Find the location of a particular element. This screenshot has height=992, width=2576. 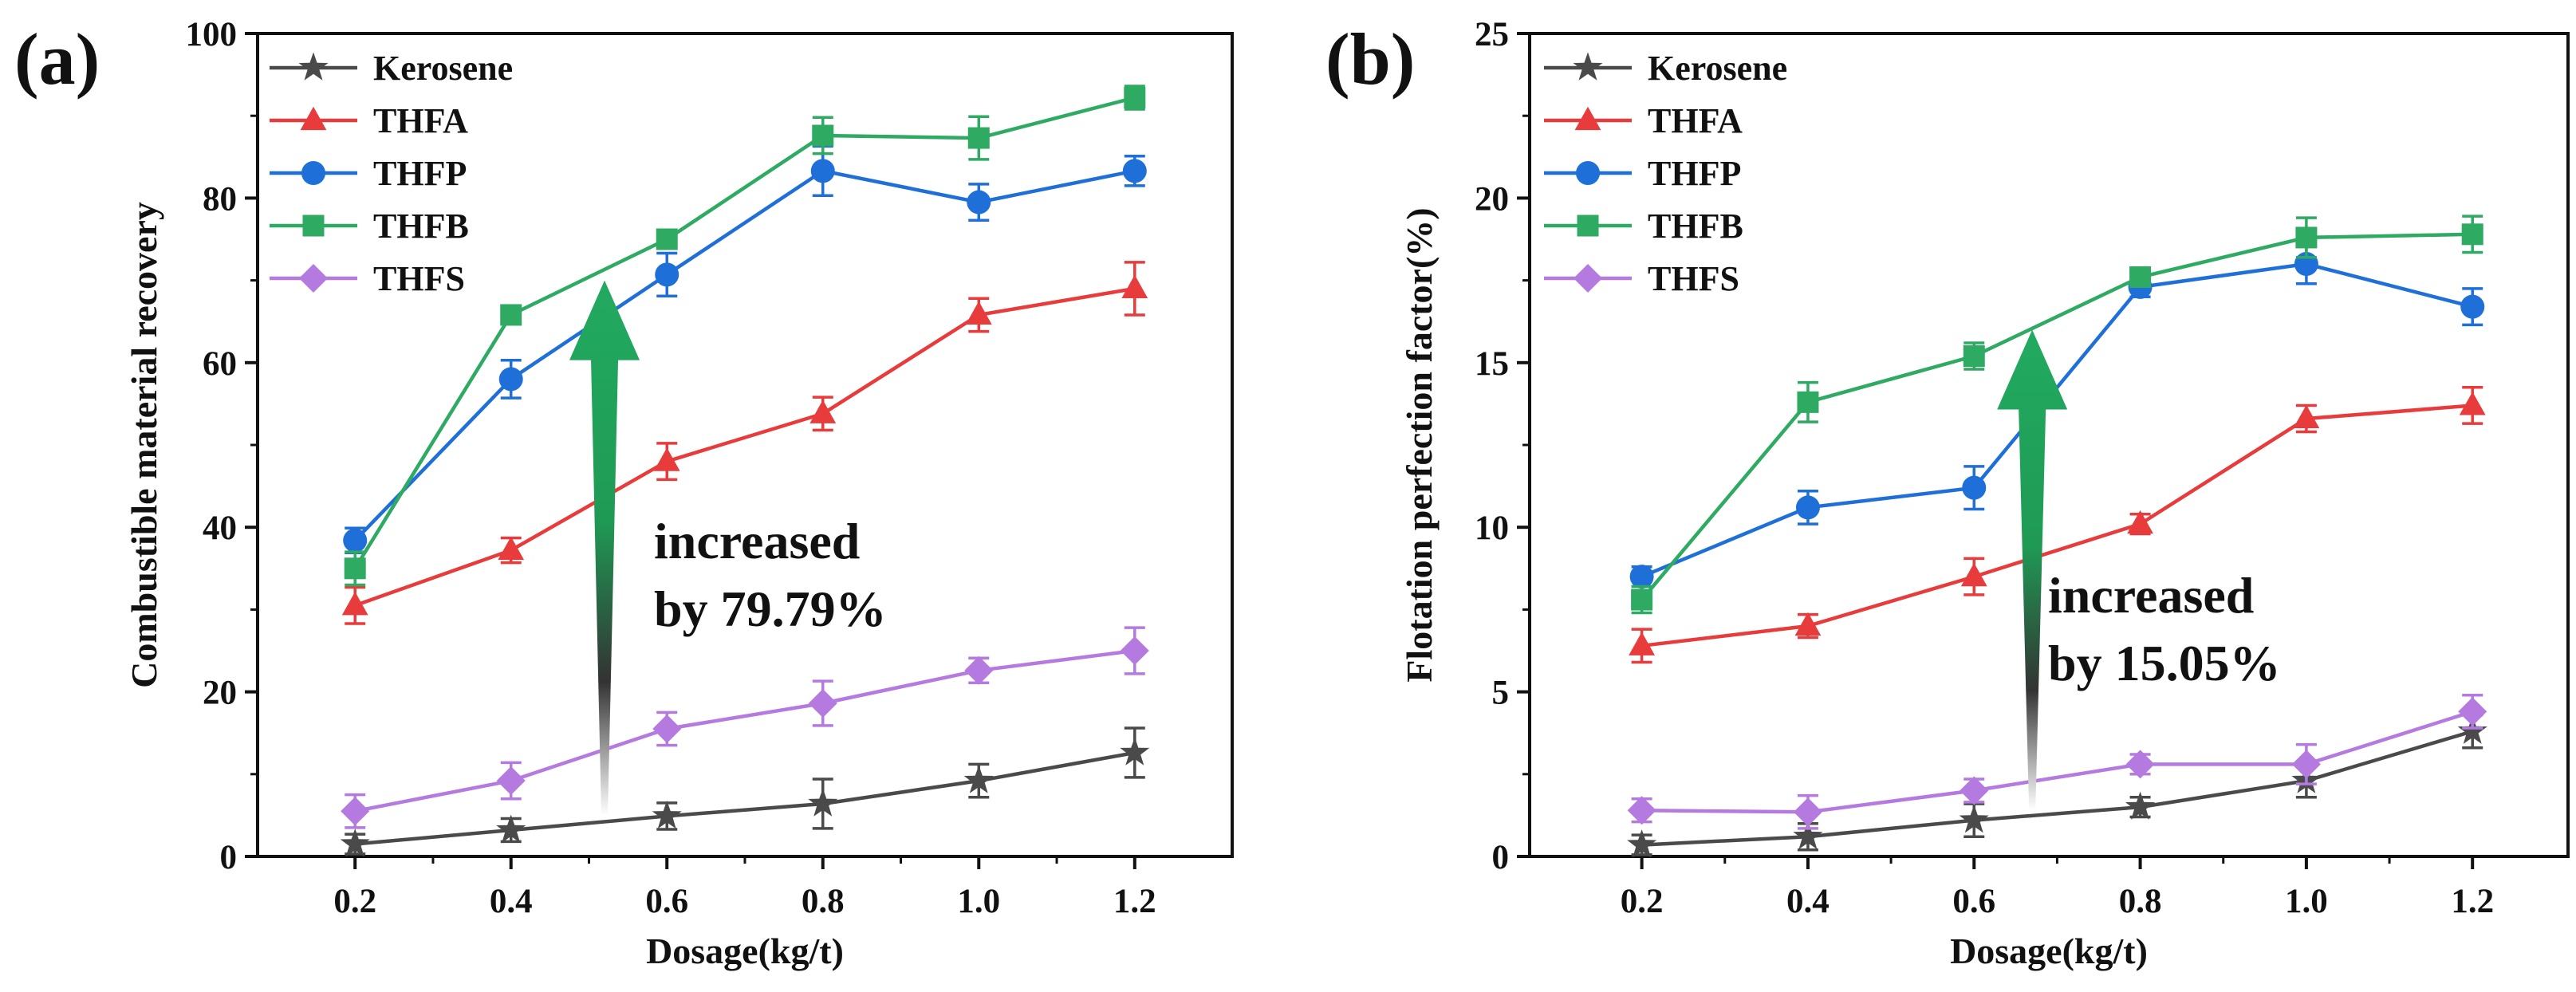

series-thfb is located at coordinates (2057, 415).